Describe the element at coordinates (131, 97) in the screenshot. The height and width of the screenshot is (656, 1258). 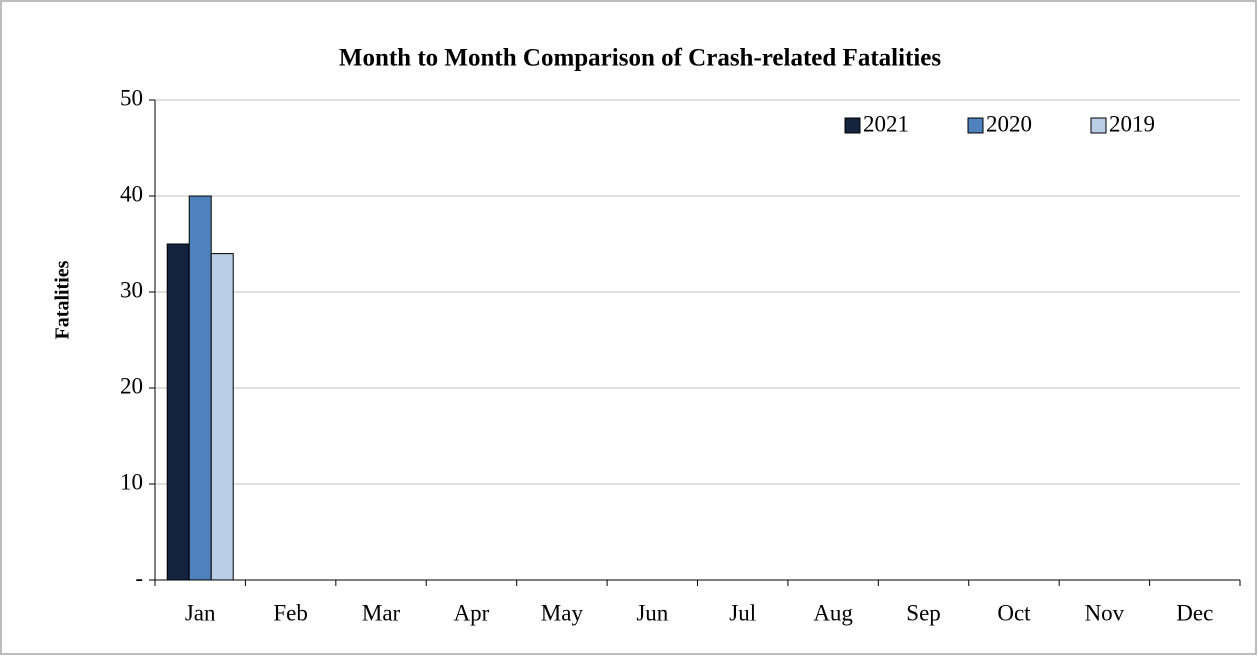
I see `y-tick-label: 50` at that location.